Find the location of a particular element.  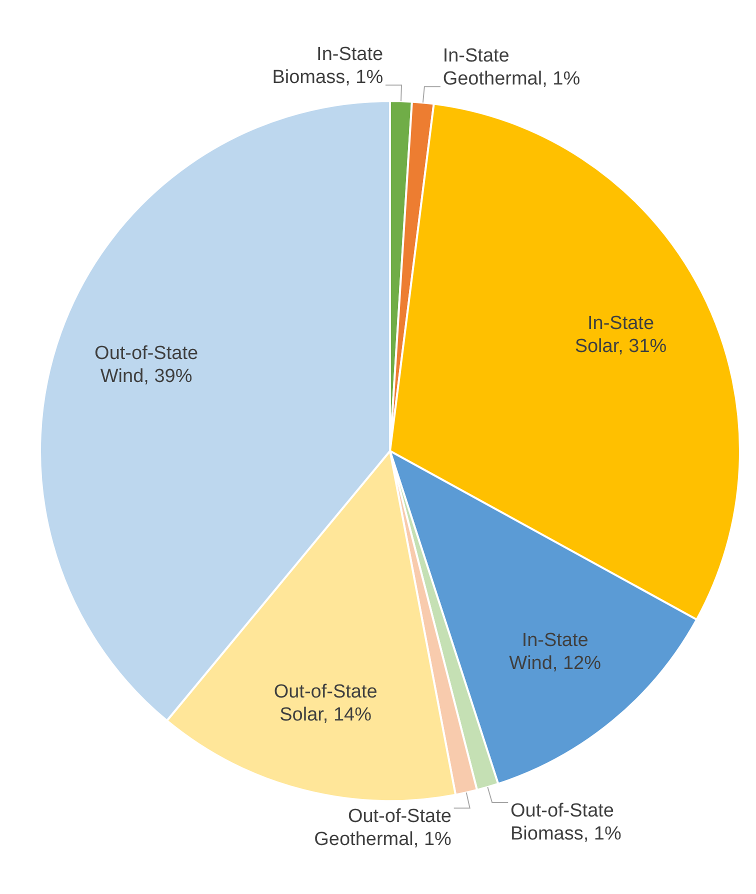

slice-label: Out-of-State Solar, 14% is located at coordinates (326, 703).